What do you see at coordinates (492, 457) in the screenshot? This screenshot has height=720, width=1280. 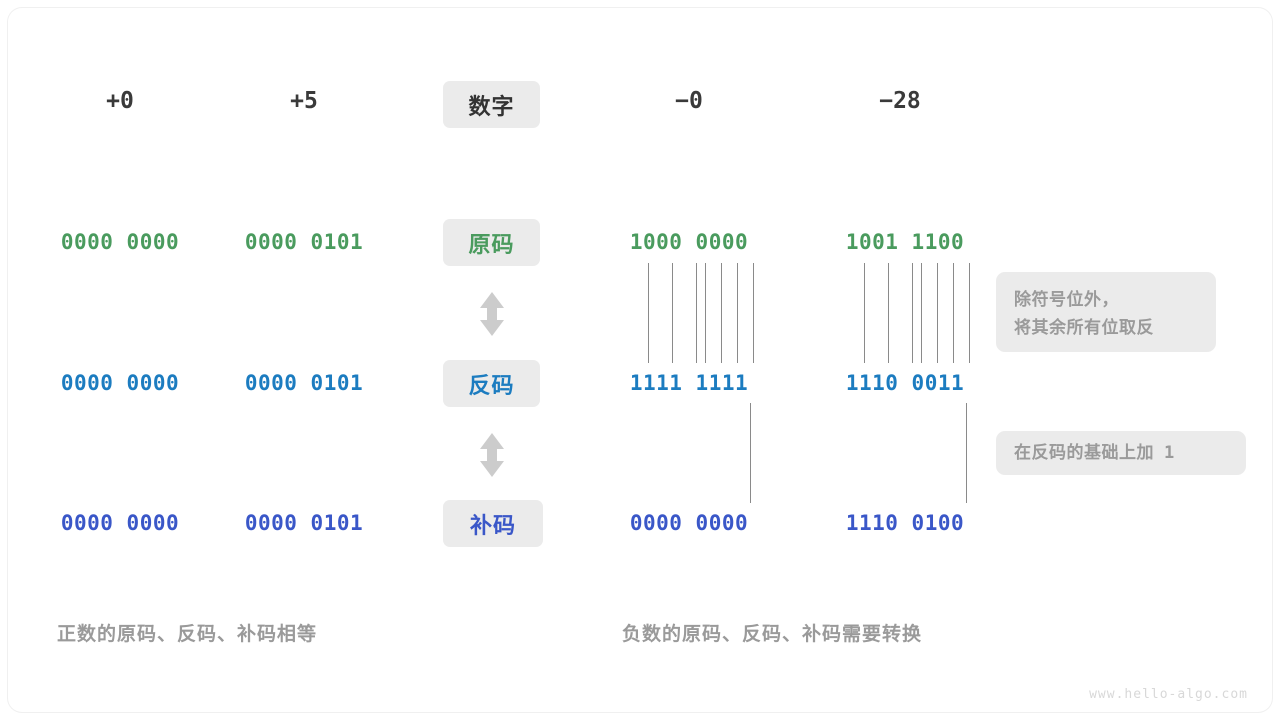 I see `arrow-ones-to-twos-icon` at bounding box center [492, 457].